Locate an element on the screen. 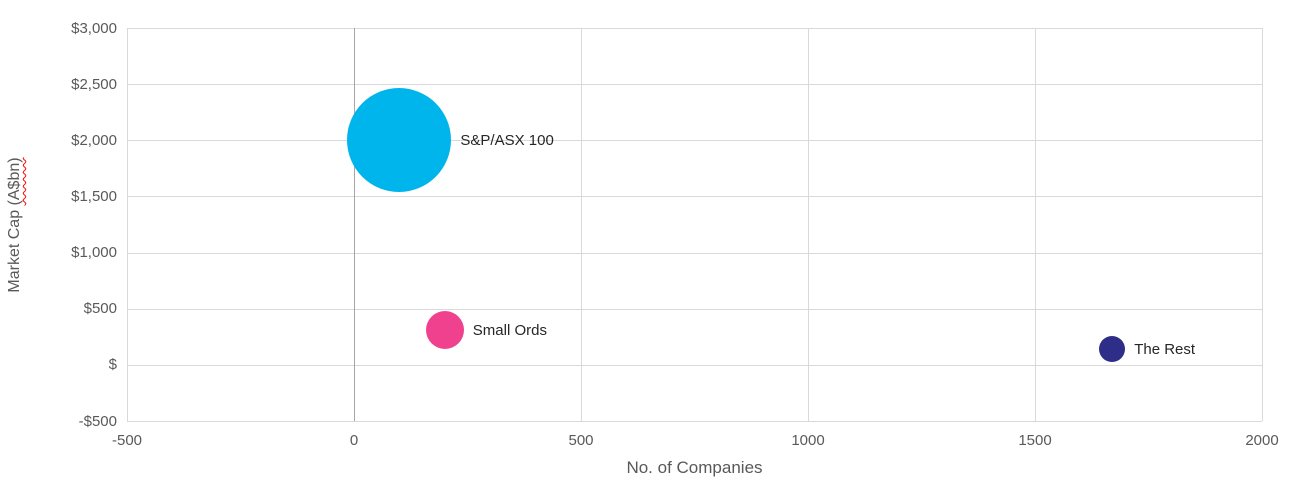  x-tick-label: 1500 is located at coordinates (1035, 440).